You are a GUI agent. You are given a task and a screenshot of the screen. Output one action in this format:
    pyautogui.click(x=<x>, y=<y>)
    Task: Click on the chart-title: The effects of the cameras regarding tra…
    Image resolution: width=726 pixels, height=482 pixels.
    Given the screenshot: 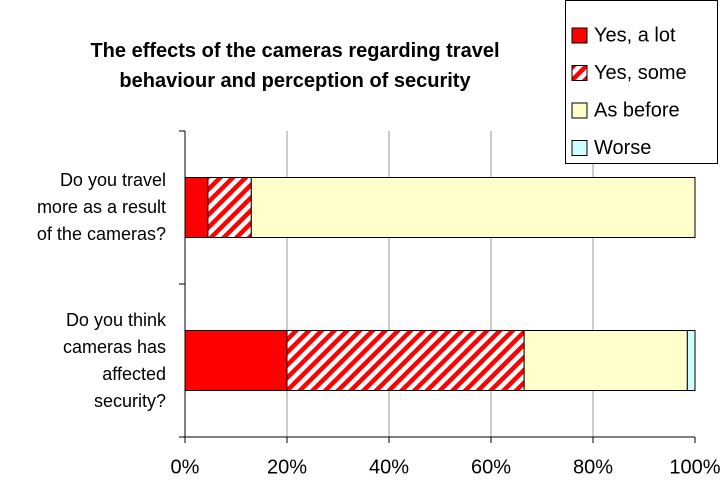 What is the action you would take?
    pyautogui.click(x=295, y=66)
    